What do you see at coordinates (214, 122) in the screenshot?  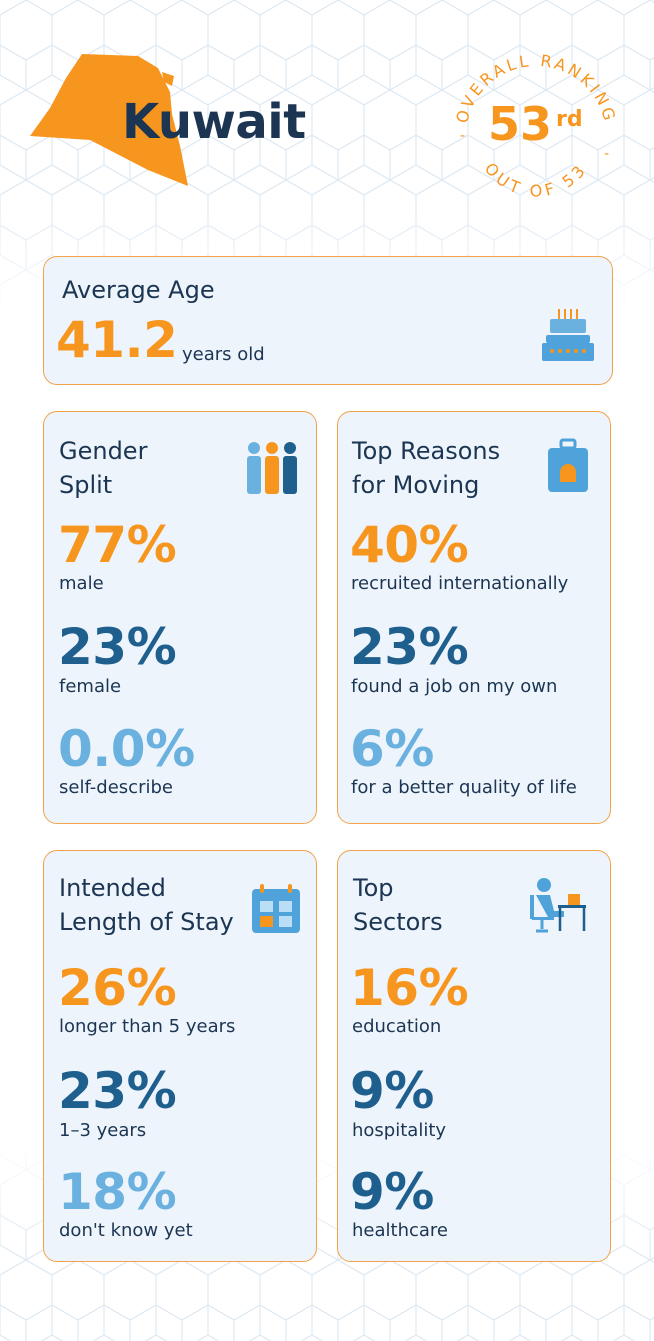 I see `country-name: Kuwait` at bounding box center [214, 122].